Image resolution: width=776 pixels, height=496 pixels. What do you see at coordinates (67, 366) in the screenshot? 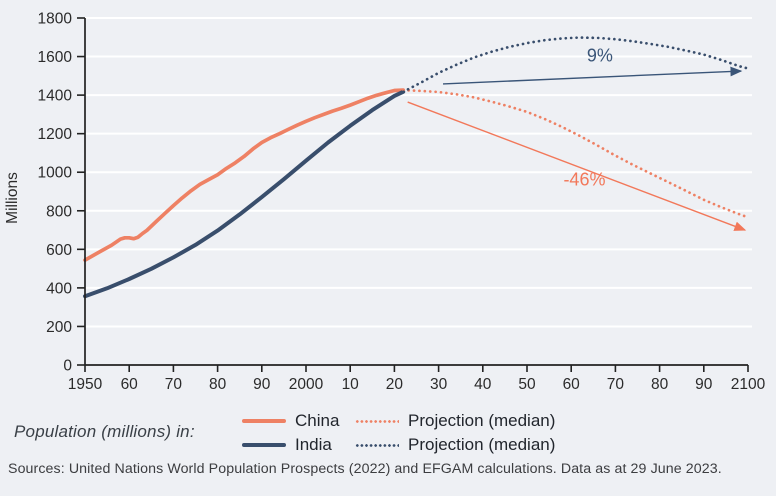
I see `y-tick-label: 0` at bounding box center [67, 366].